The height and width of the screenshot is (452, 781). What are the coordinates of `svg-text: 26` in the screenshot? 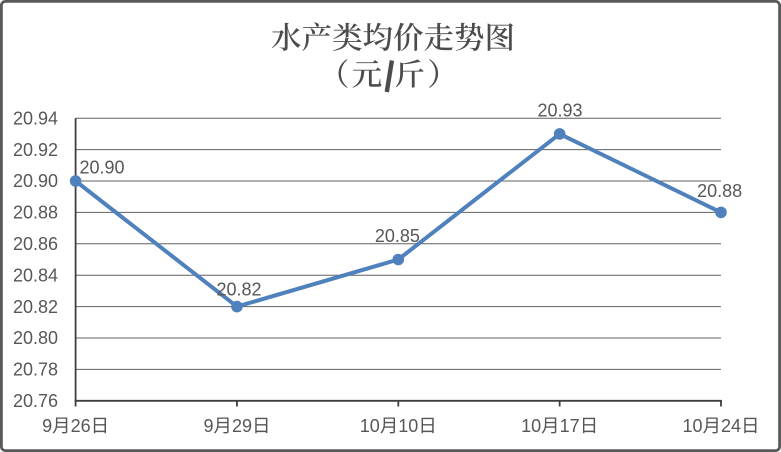 It's located at (81, 426).